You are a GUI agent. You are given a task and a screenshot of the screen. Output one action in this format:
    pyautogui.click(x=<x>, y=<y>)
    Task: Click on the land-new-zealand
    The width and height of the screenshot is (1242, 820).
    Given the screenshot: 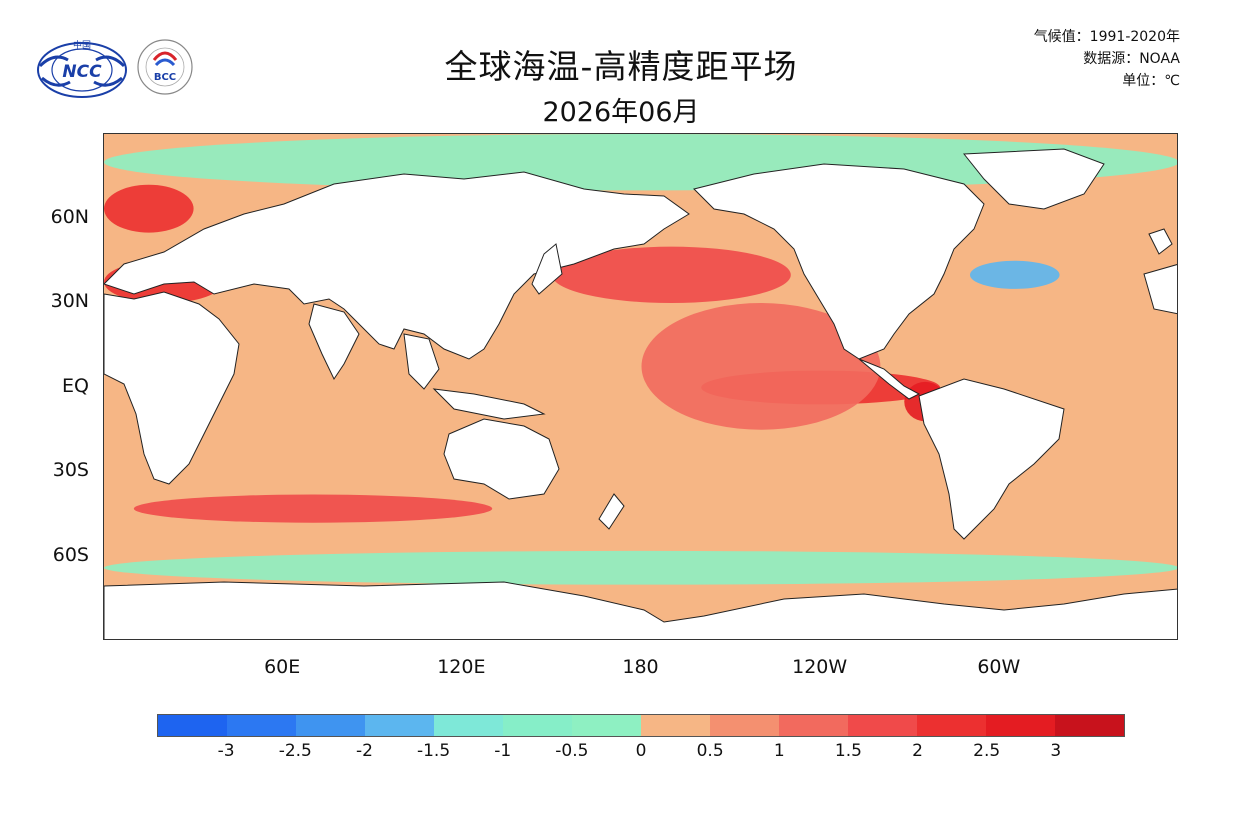 What is the action you would take?
    pyautogui.click(x=611, y=511)
    